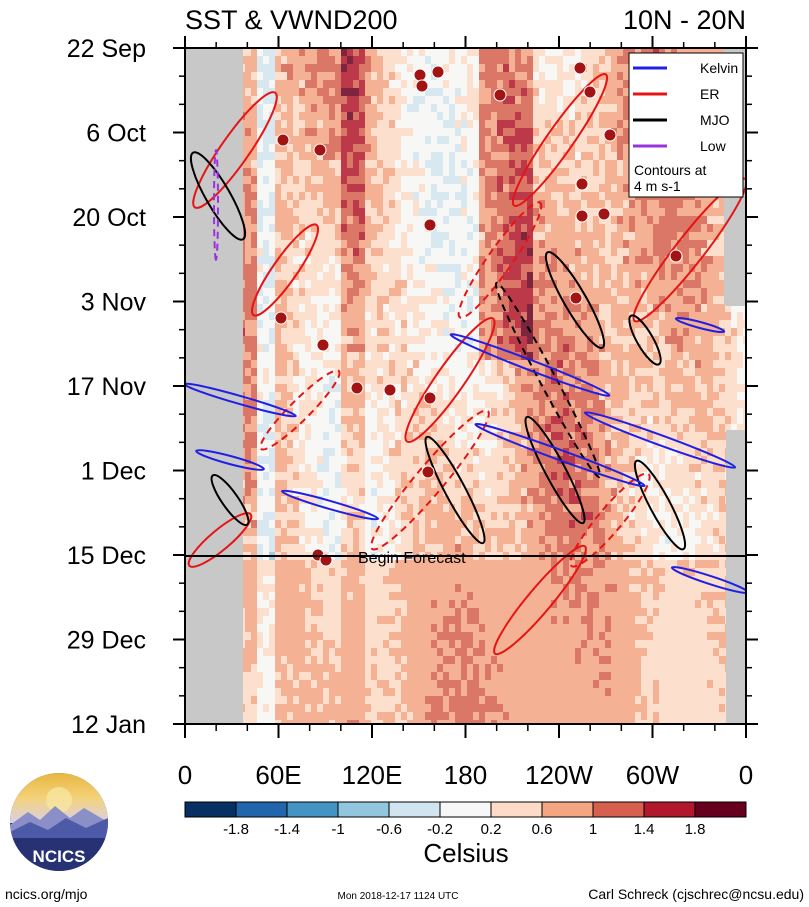  Describe the element at coordinates (109, 218) in the screenshot. I see `y-tick-label: 20 Oct` at that location.